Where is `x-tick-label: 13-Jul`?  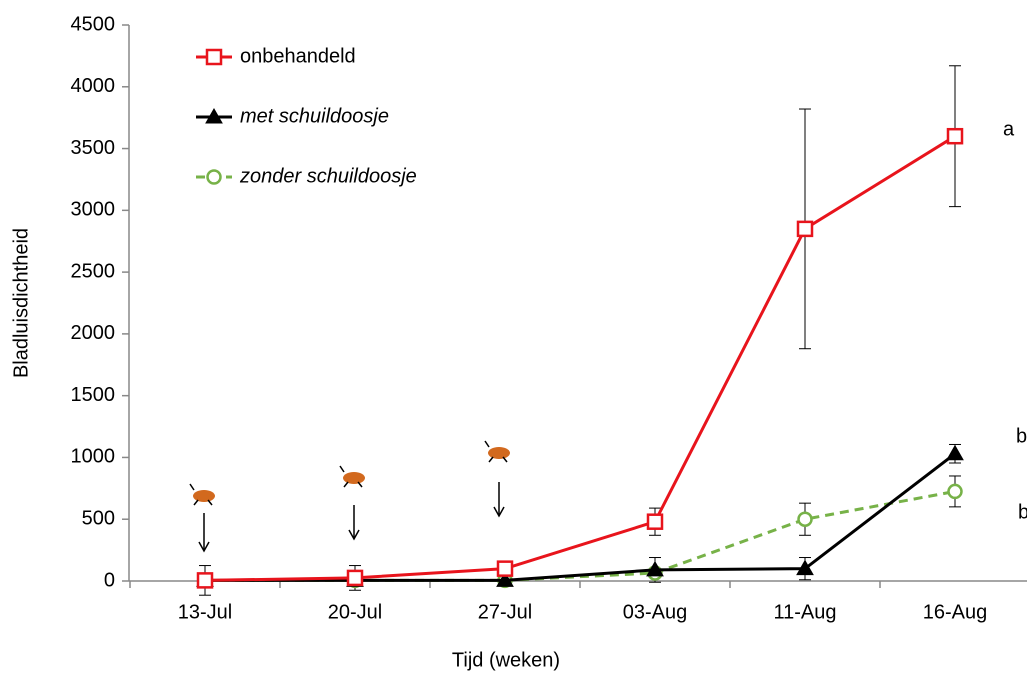
x-tick-label: 13-Jul is located at coordinates (205, 612).